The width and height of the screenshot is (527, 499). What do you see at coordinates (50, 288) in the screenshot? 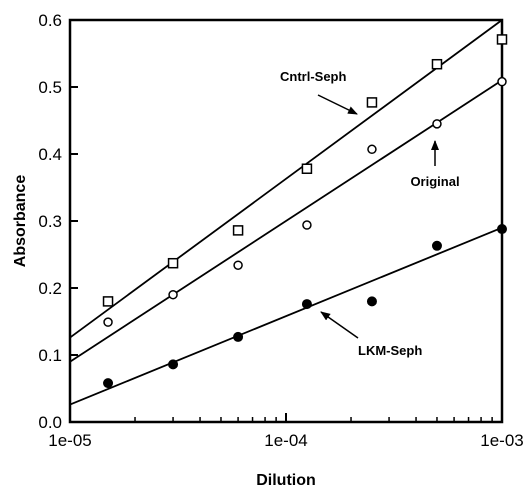
I see `y-tick-label: 0.2` at bounding box center [50, 288].